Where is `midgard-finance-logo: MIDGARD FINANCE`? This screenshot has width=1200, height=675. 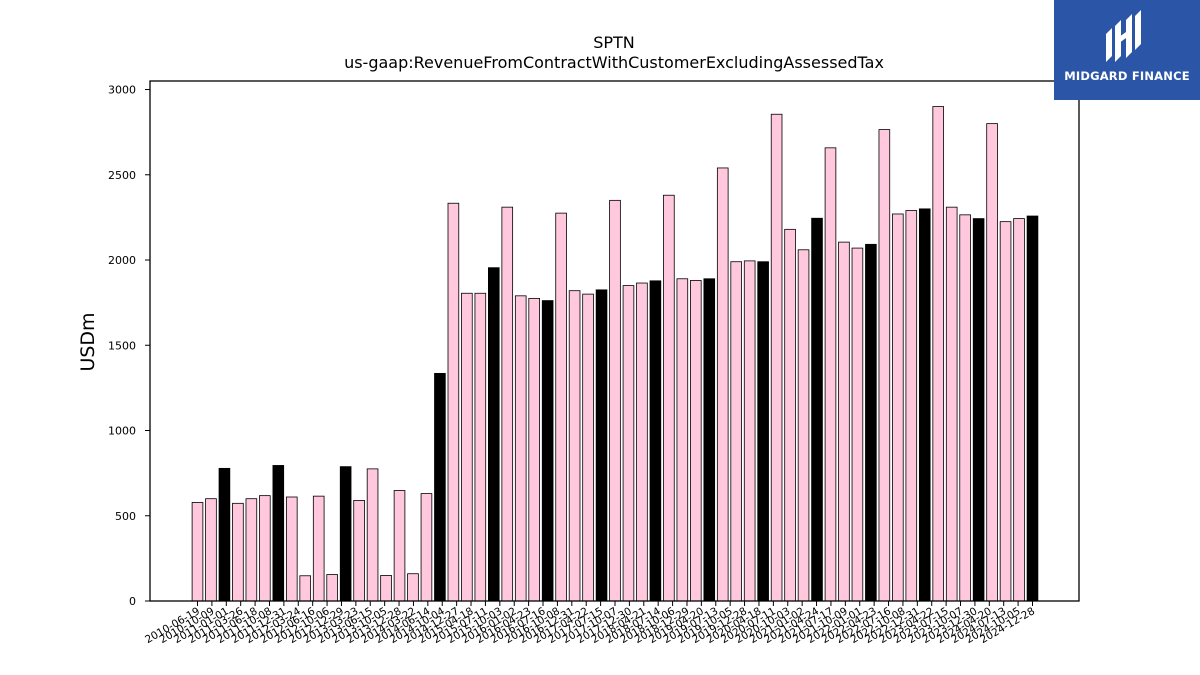
midgard-finance-logo: MIDGARD FINANCE is located at coordinates (1127, 50).